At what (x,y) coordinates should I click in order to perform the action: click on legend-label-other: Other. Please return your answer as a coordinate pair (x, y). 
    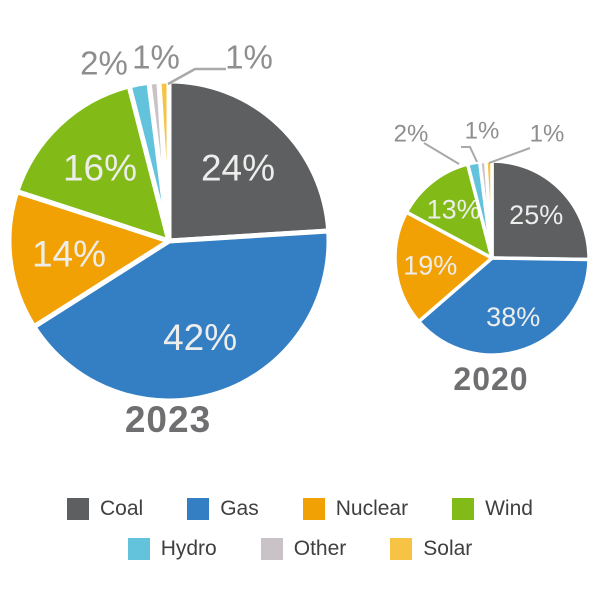
    Looking at the image, I should click on (320, 548).